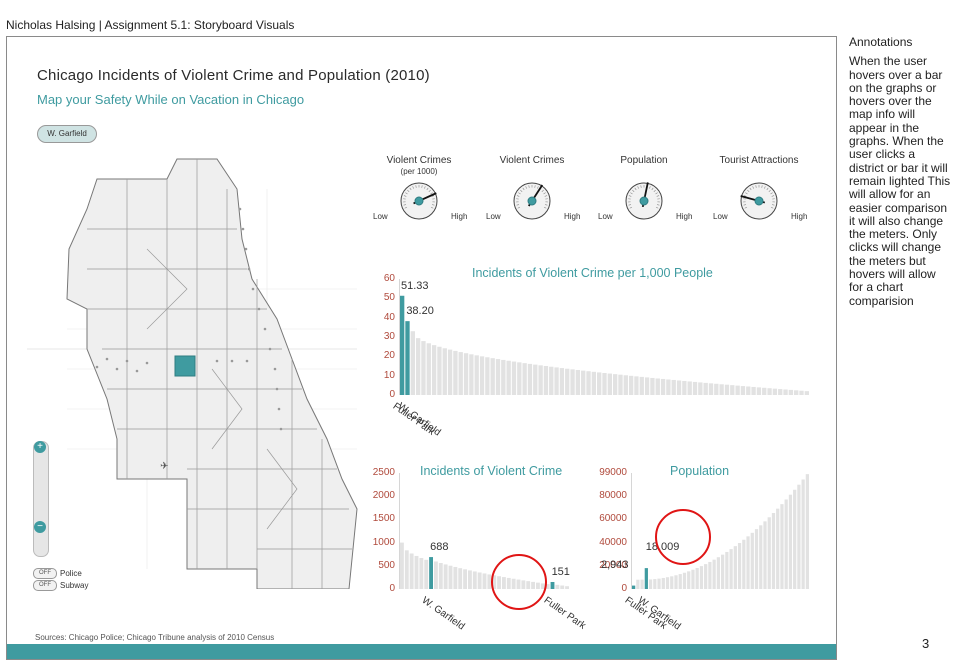  Describe the element at coordinates (40, 447) in the screenshot. I see `zoom-in-button: +` at that location.